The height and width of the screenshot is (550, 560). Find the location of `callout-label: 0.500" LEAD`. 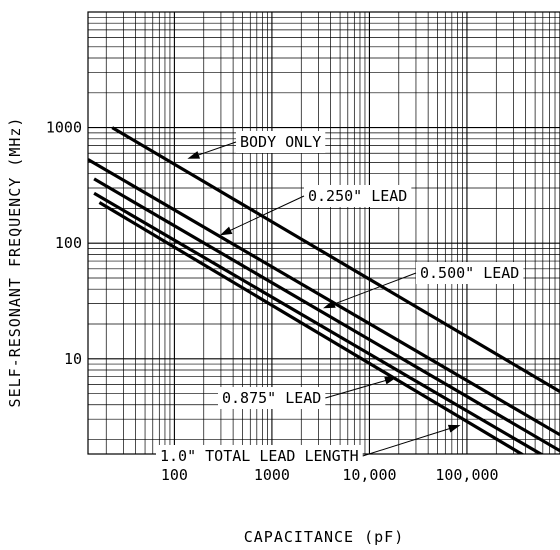

callout-label: 0.500" LEAD is located at coordinates (469, 273).